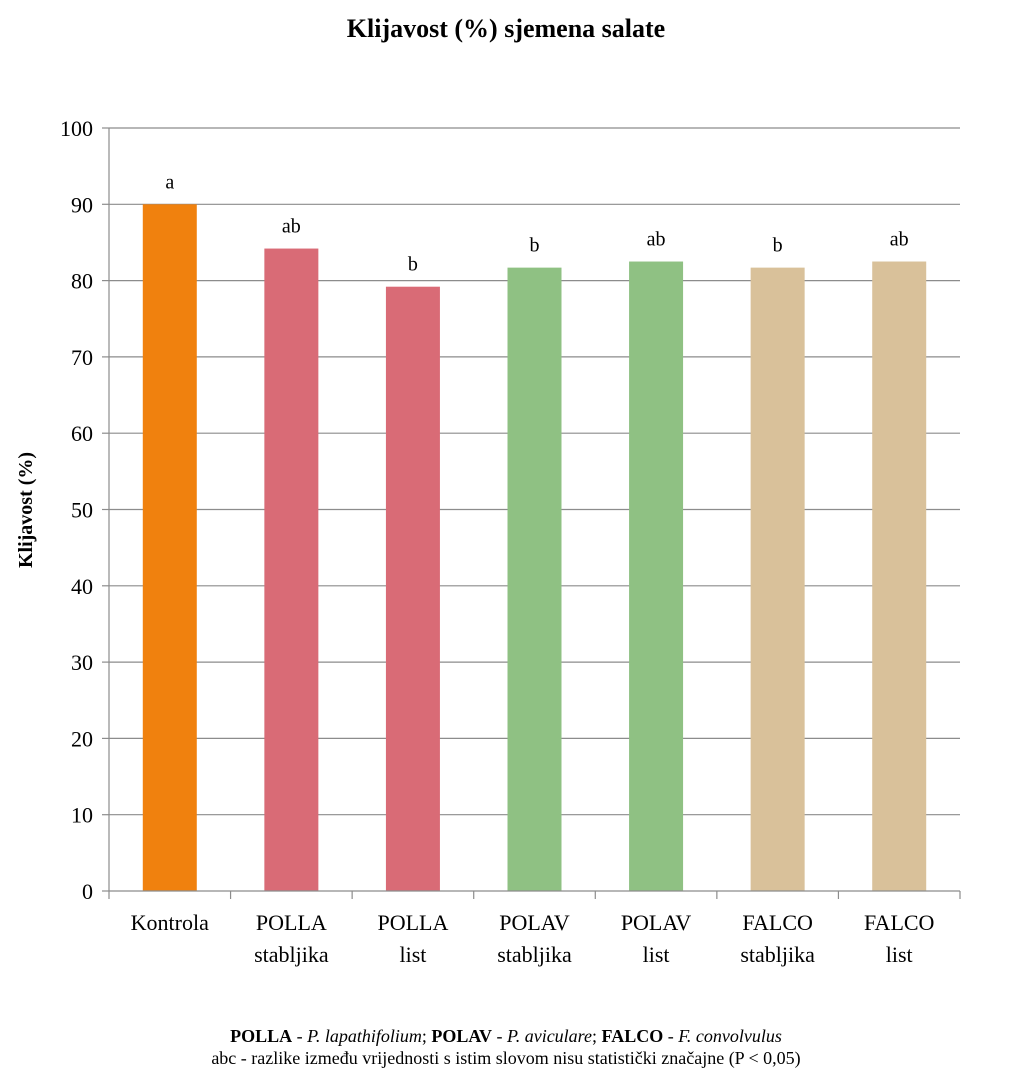 This screenshot has height=1077, width=1012. What do you see at coordinates (82, 738) in the screenshot?
I see `y-tick-label: 20` at bounding box center [82, 738].